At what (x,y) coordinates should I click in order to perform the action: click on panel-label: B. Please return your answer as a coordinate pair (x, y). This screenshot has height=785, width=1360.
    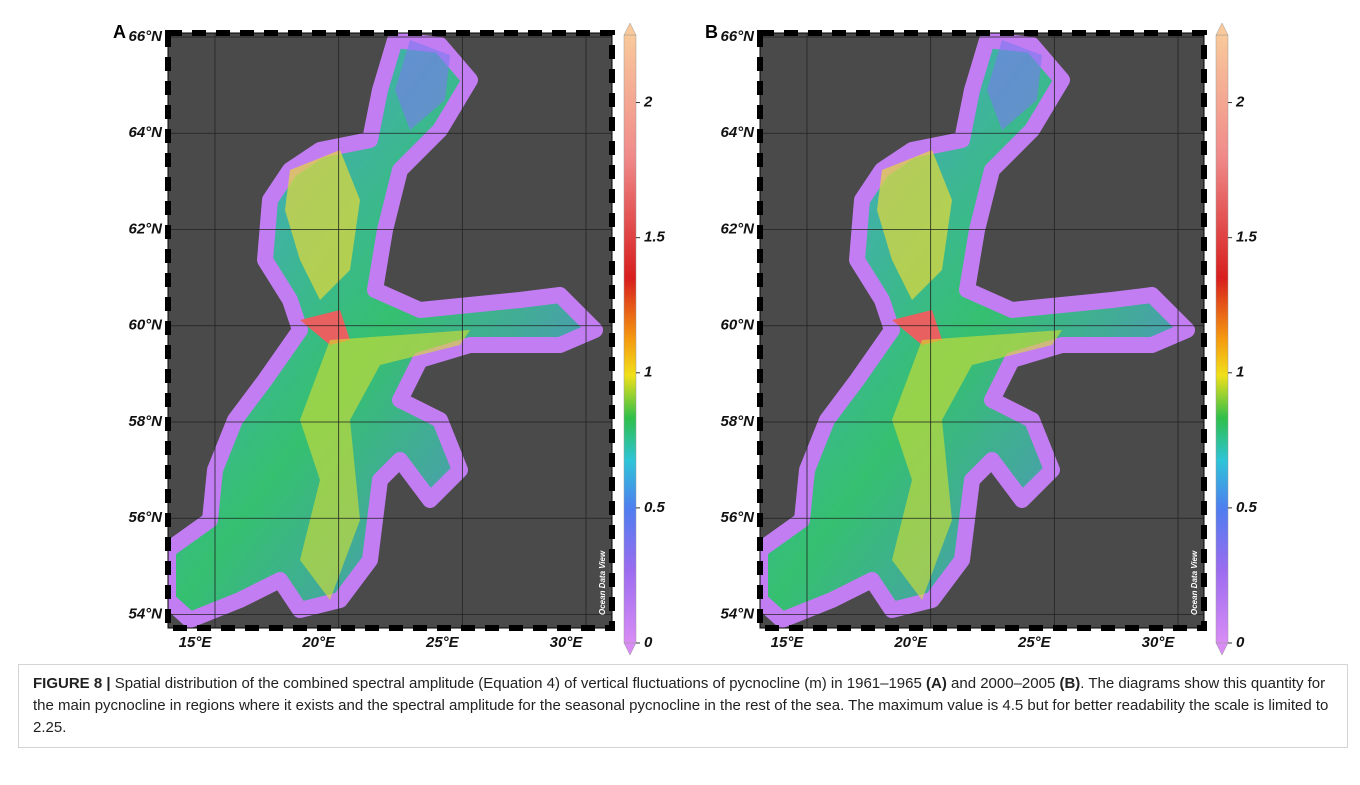
    Looking at the image, I should click on (711, 32).